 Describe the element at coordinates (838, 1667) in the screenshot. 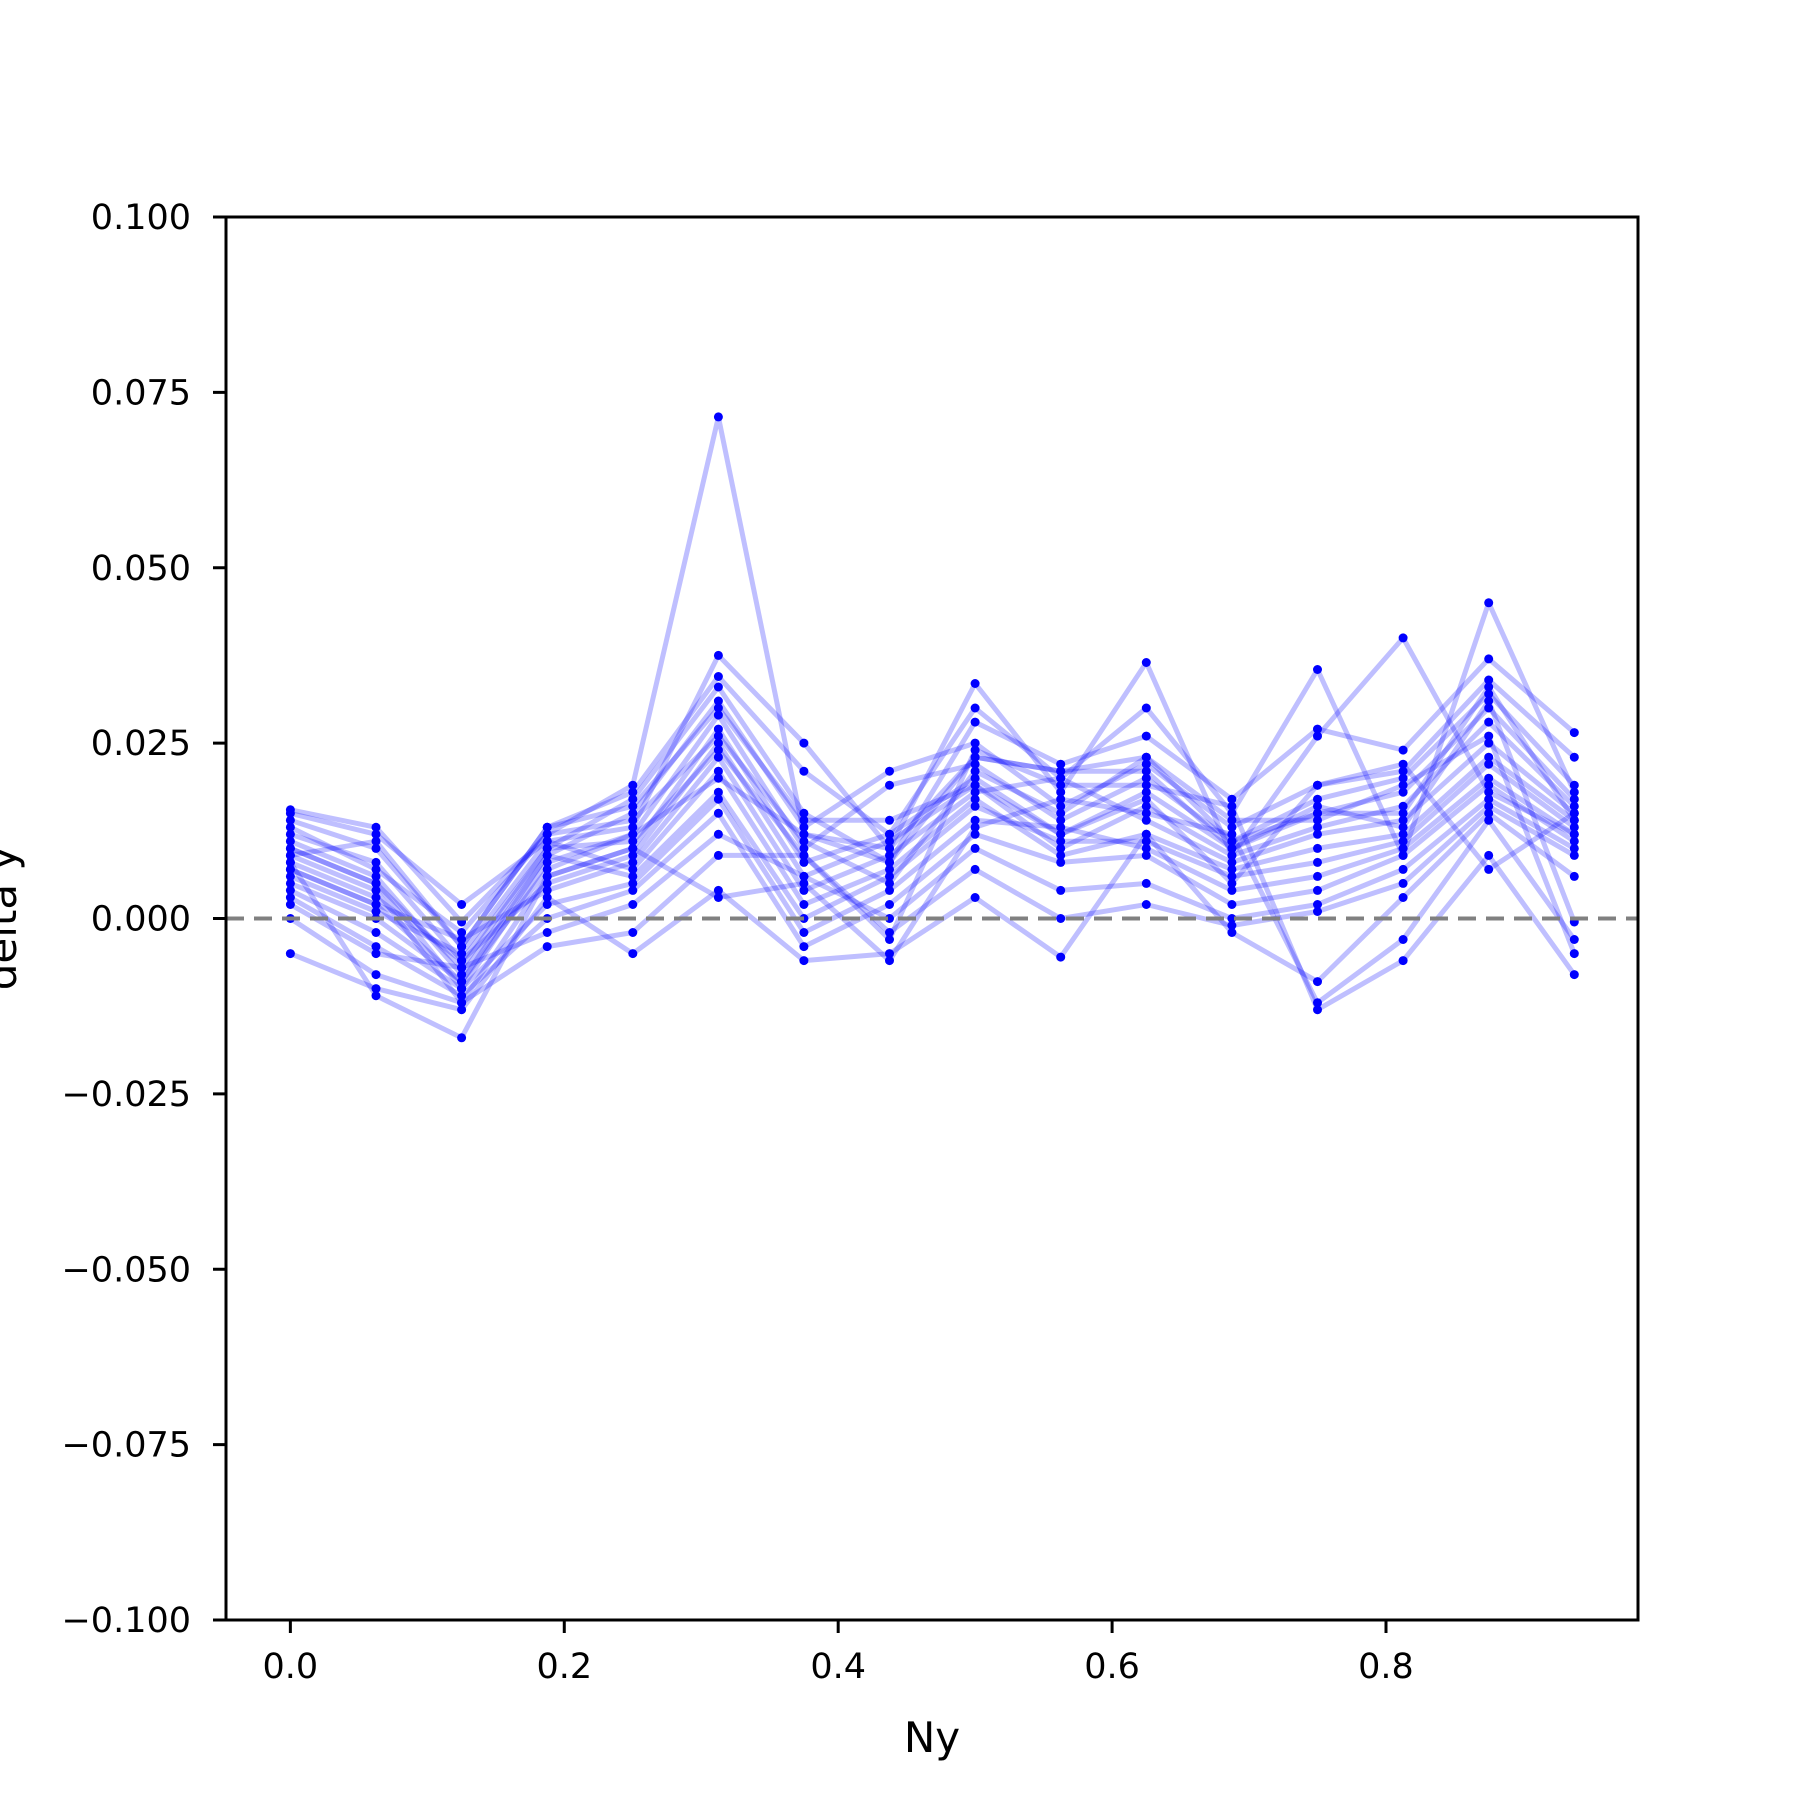

I see `x-tick-label: 0.4` at that location.